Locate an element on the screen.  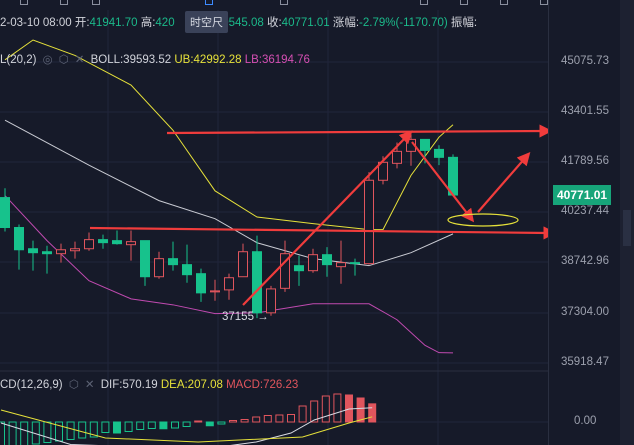
change-label: 涨幅: is located at coordinates (346, 23).